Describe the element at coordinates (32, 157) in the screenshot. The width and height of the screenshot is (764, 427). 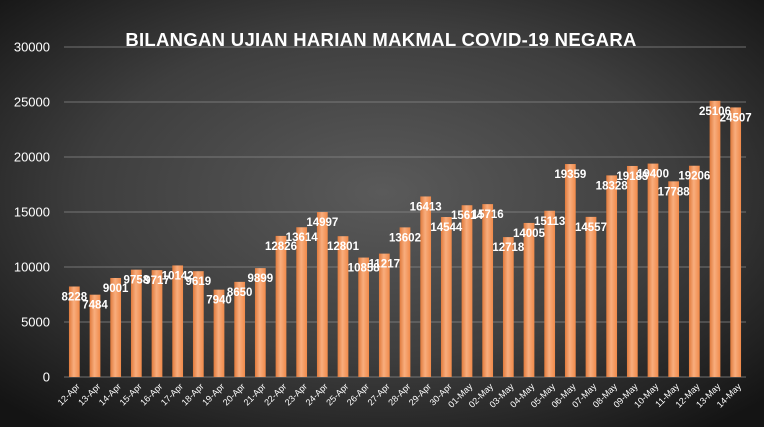
I see `y-tick-label: 20000` at that location.